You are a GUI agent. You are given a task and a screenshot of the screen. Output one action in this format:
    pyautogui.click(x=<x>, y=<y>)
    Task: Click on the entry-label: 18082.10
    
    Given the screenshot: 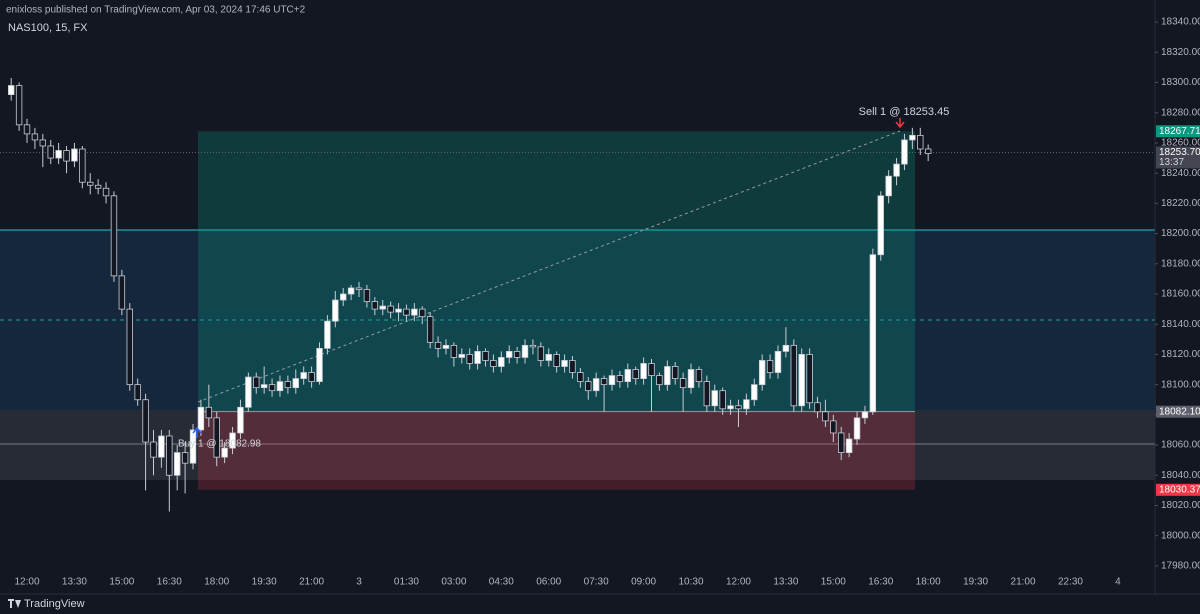 What is the action you would take?
    pyautogui.click(x=1179, y=411)
    